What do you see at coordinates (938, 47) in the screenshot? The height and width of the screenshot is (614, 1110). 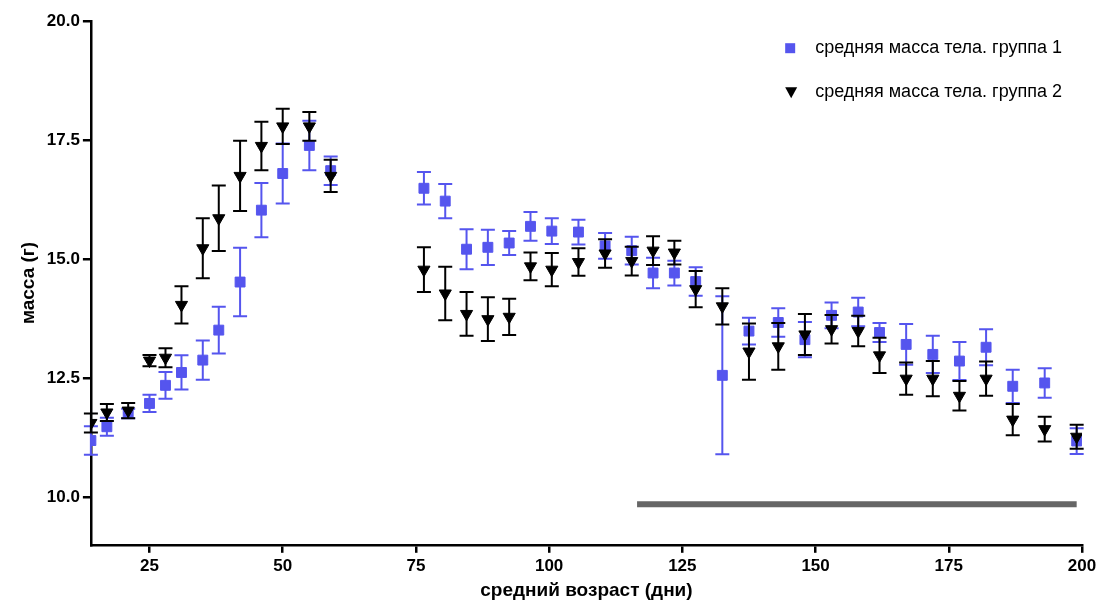 I see `legend-label: средняя масса тела. группа 1` at bounding box center [938, 47].